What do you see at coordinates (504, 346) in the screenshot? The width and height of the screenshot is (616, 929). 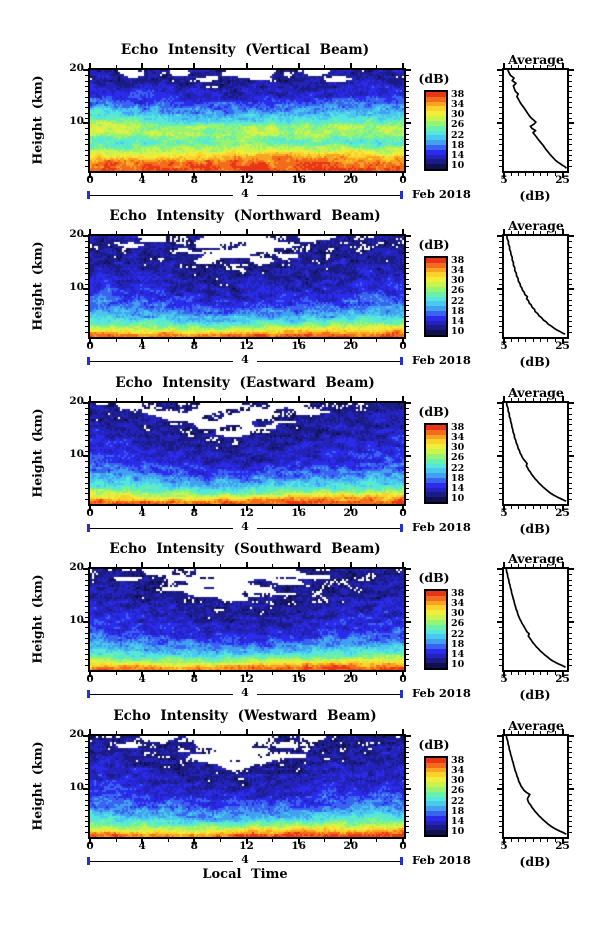 I see `average-x-tick-label: 5` at bounding box center [504, 346].